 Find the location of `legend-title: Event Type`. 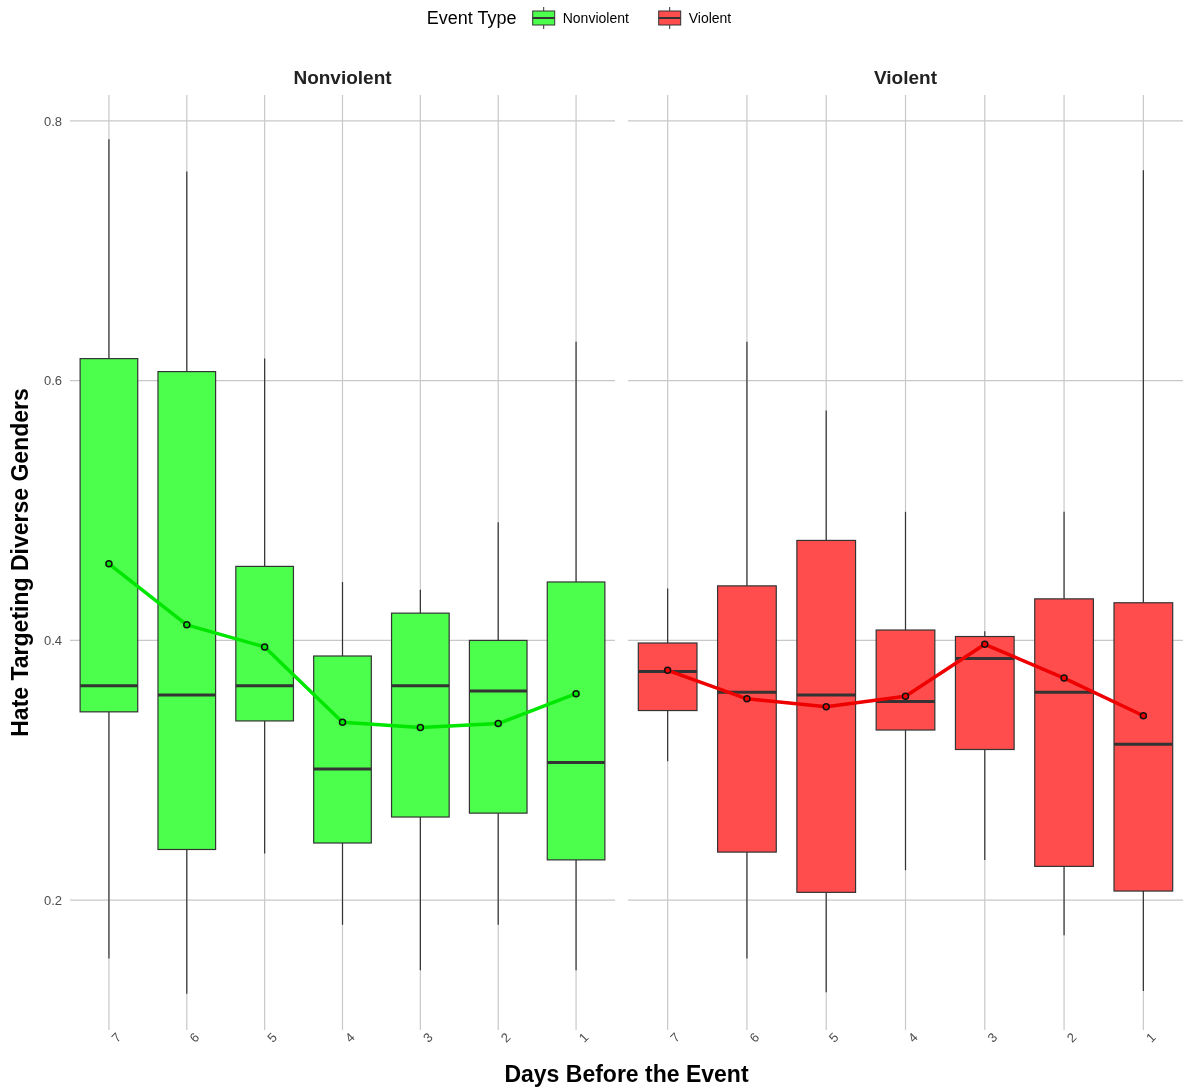

legend-title: Event Type is located at coordinates (471, 18).